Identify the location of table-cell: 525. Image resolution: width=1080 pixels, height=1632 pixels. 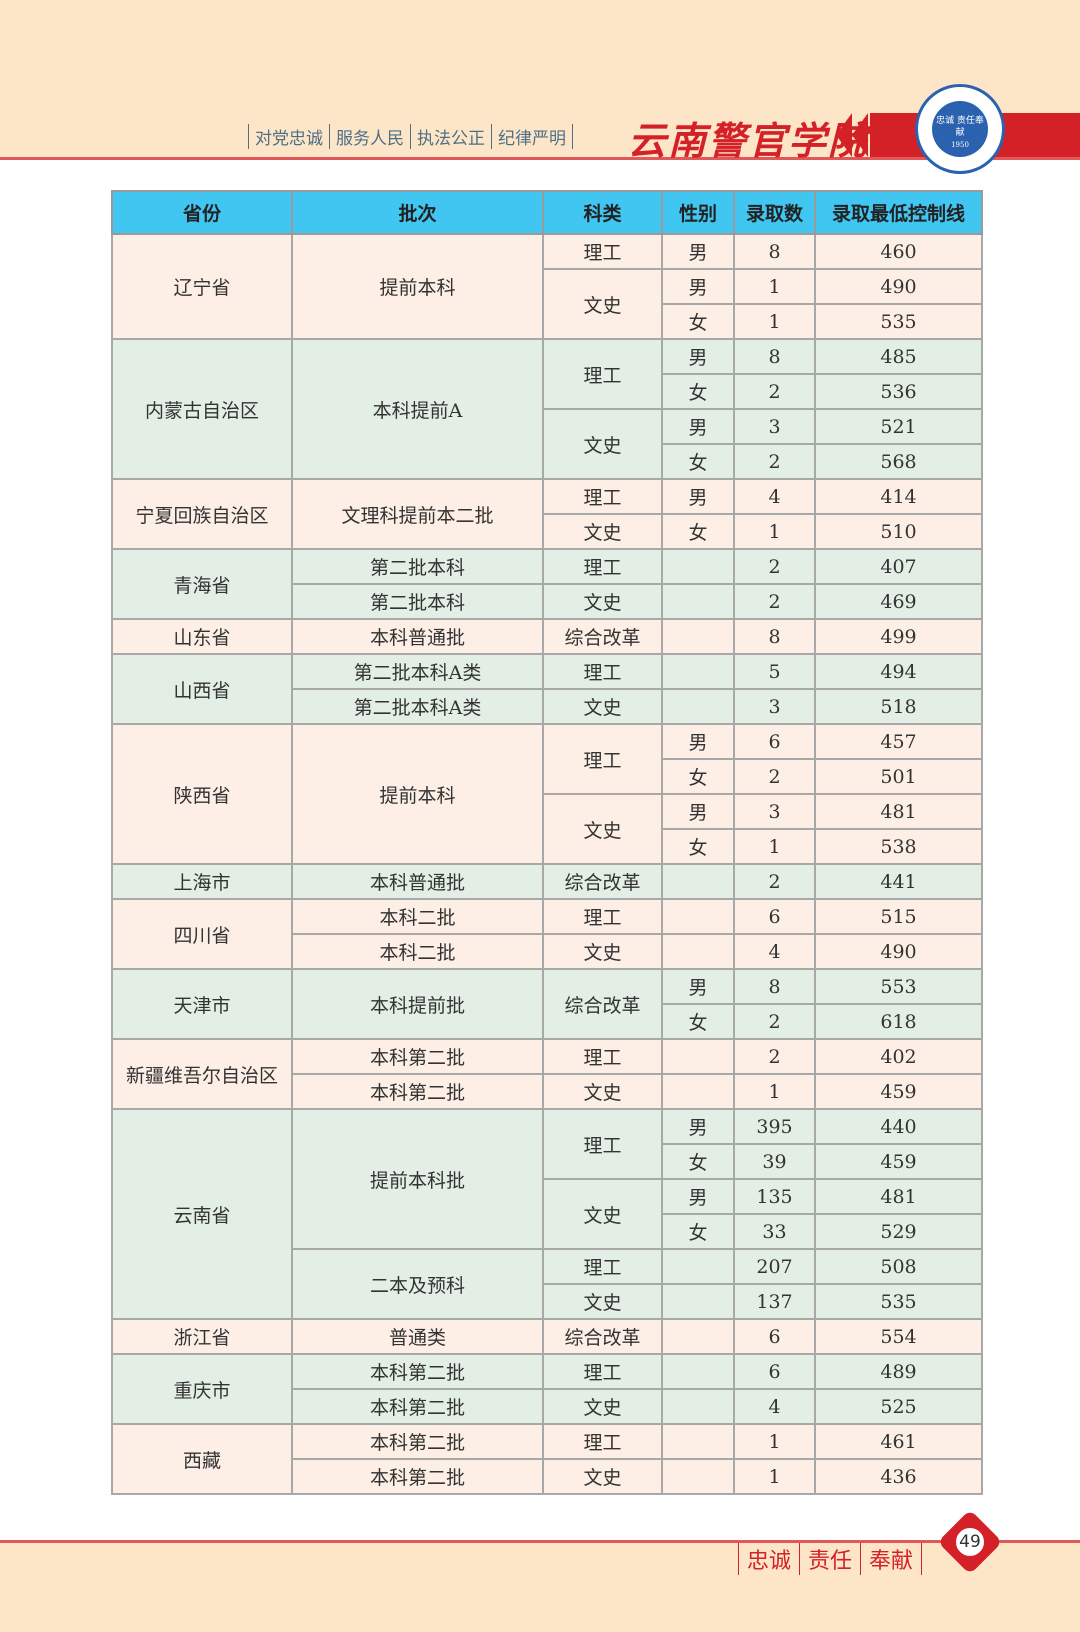
(898, 1406).